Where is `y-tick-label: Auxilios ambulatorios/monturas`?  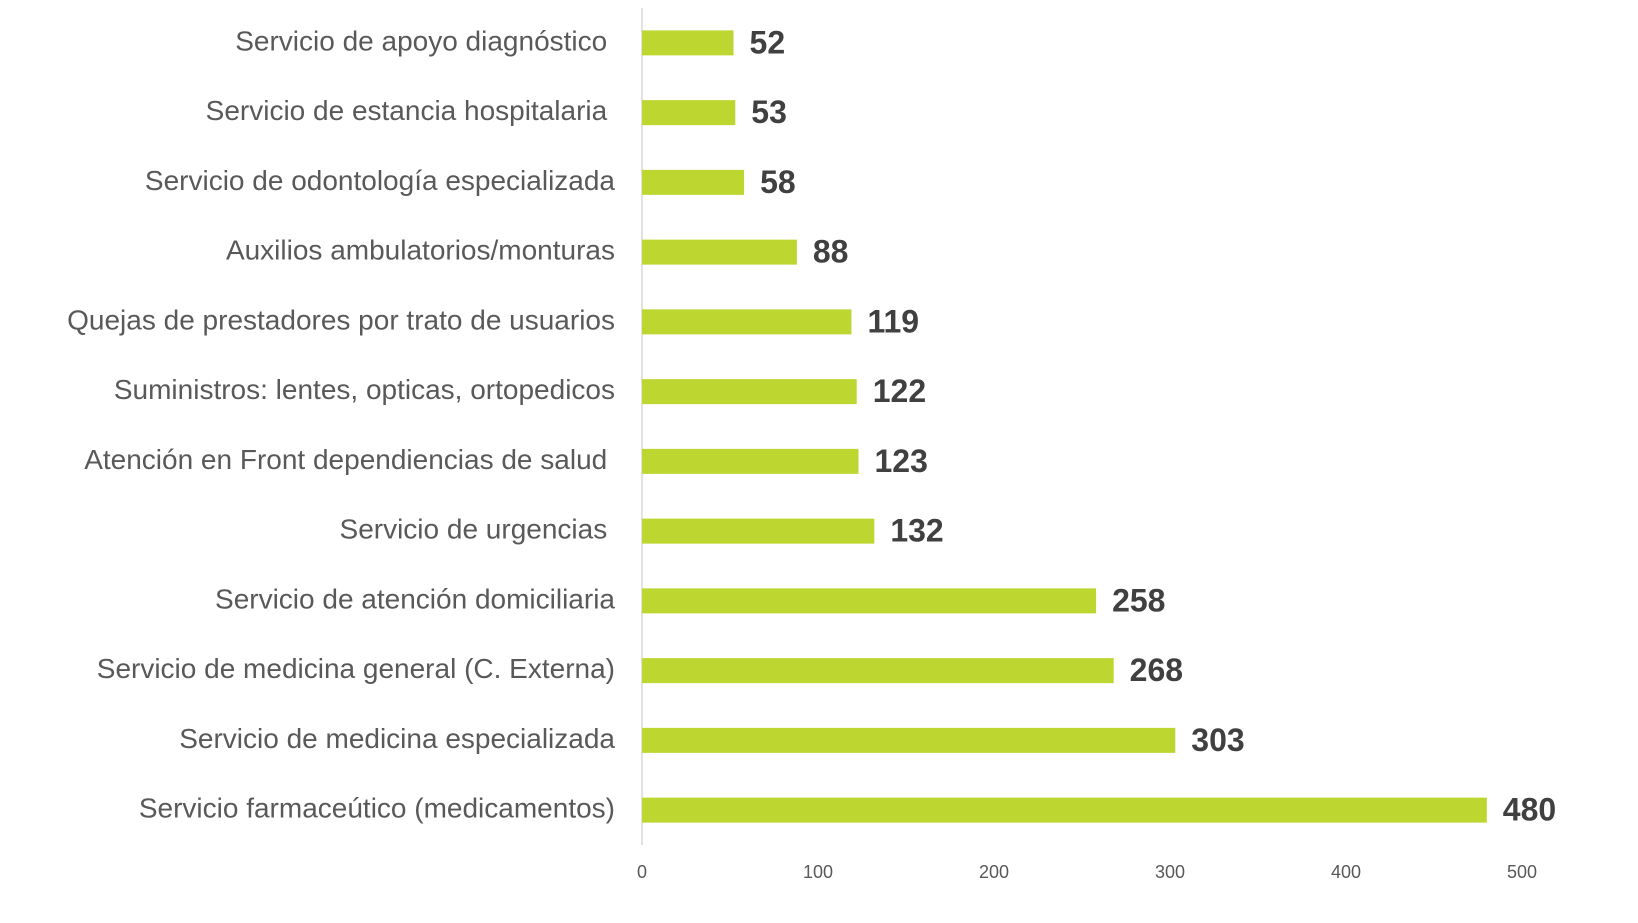
y-tick-label: Auxilios ambulatorios/monturas is located at coordinates (420, 250).